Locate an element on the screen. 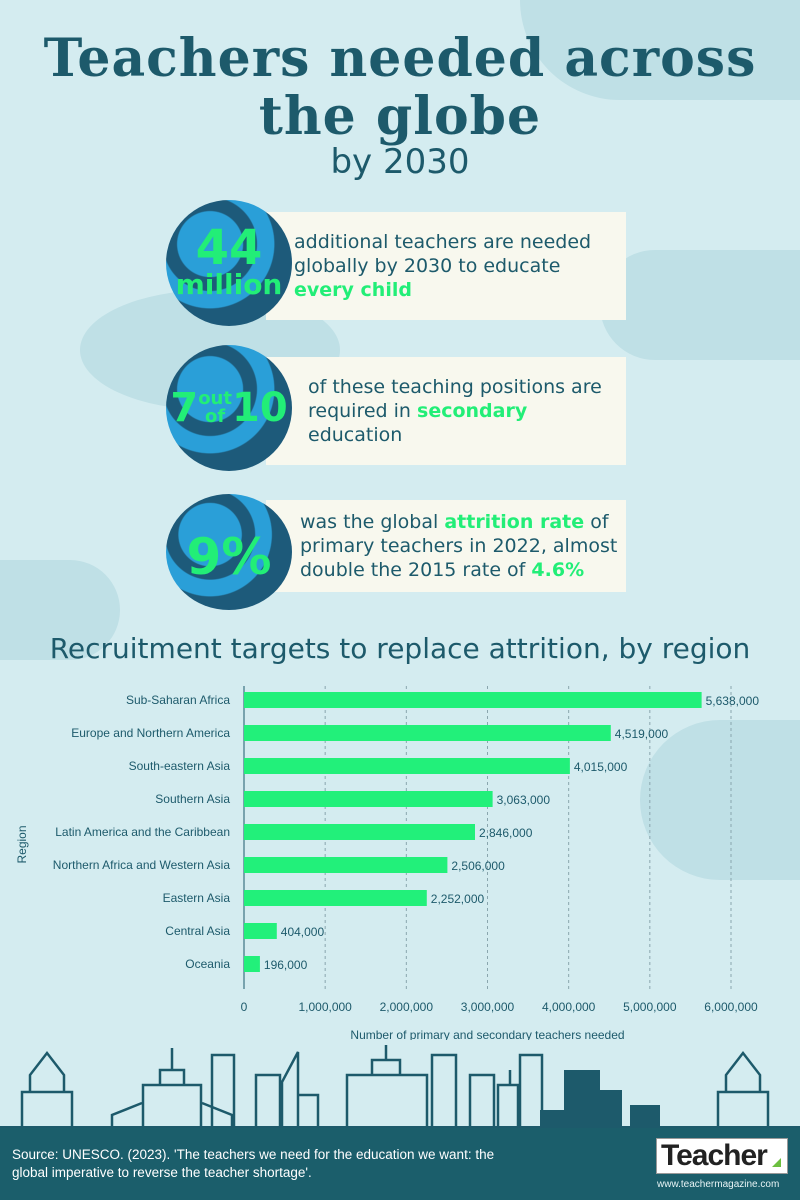 This screenshot has width=800, height=1200. x-tick-label: 5,000,000 is located at coordinates (650, 1007).